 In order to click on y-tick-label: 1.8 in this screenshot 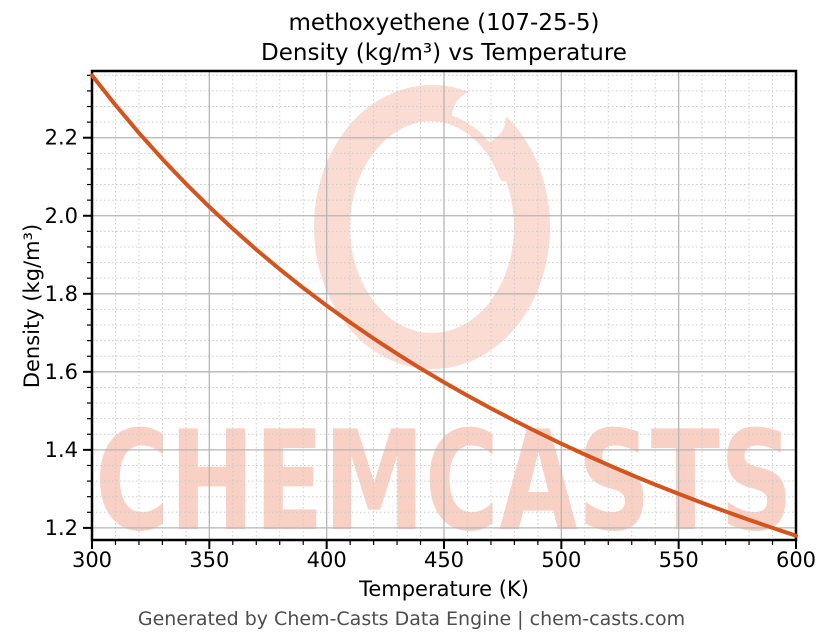, I will do `click(61, 294)`.